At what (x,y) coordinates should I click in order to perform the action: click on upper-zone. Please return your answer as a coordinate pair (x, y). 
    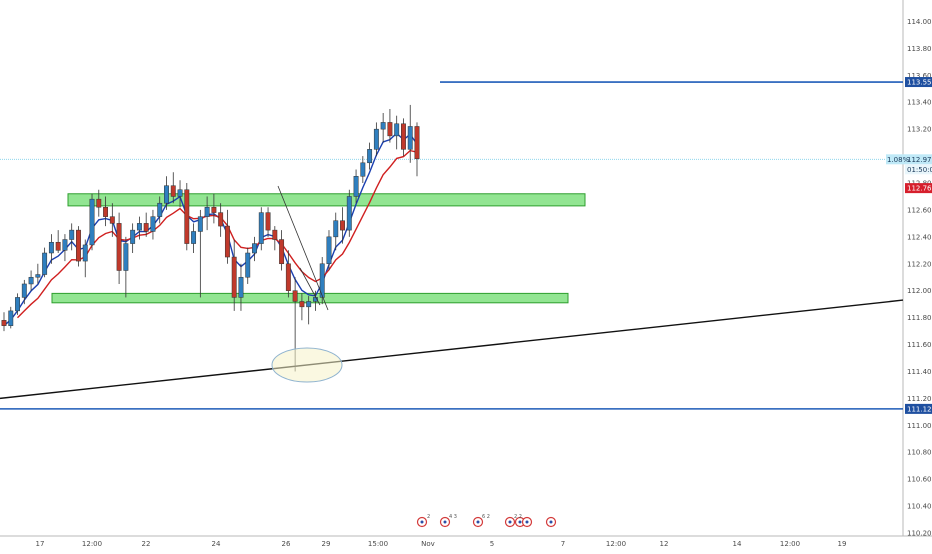
    Looking at the image, I should click on (326, 200).